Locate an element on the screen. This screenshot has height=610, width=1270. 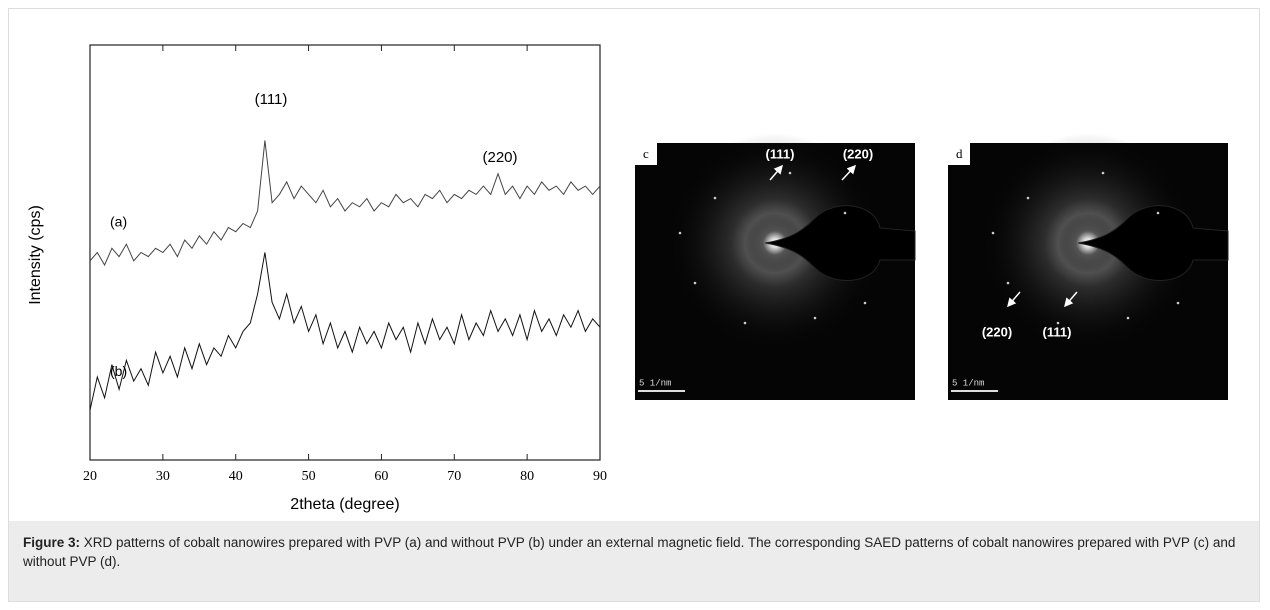
x-tick-label: 20 is located at coordinates (90, 476).